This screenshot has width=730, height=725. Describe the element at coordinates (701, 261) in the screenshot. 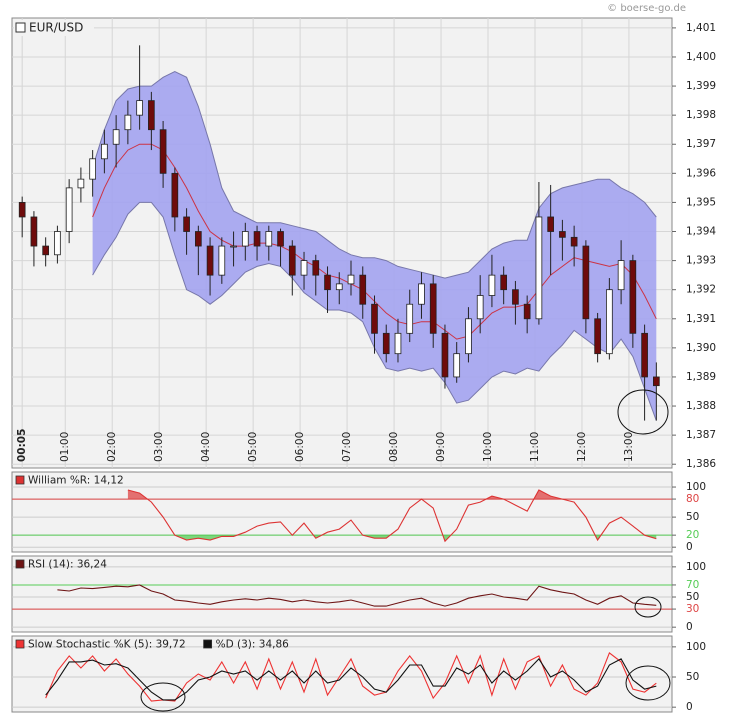

I see `y-tick-label: 1,393` at that location.